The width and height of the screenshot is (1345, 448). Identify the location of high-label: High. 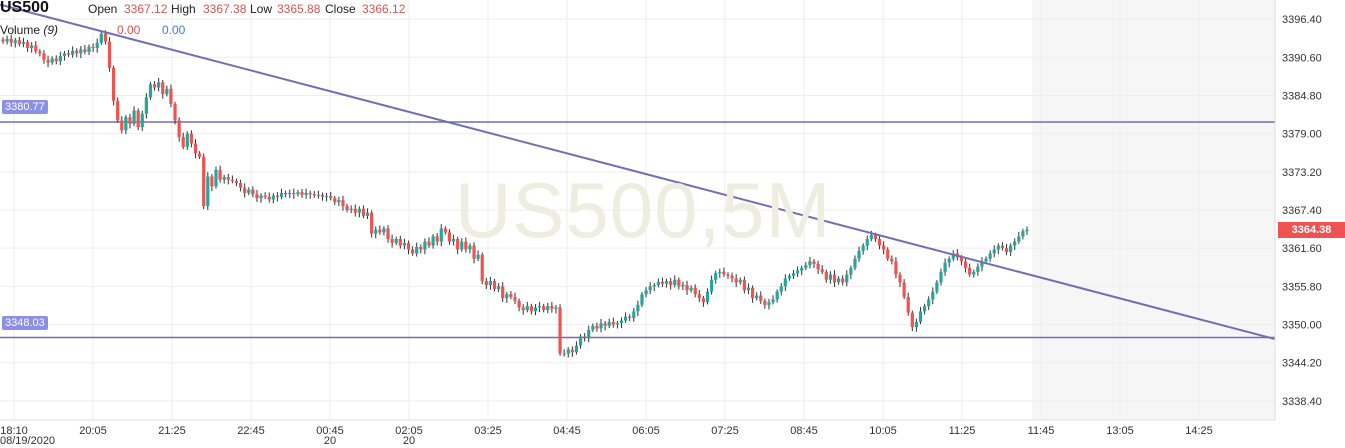
(183, 9).